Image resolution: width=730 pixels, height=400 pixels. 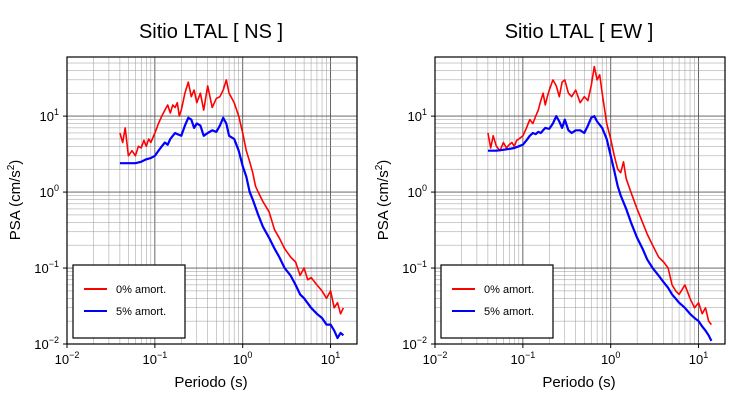 What do you see at coordinates (383, 200) in the screenshot?
I see `ew-y-axis-label: PSA (cm/s2)` at bounding box center [383, 200].